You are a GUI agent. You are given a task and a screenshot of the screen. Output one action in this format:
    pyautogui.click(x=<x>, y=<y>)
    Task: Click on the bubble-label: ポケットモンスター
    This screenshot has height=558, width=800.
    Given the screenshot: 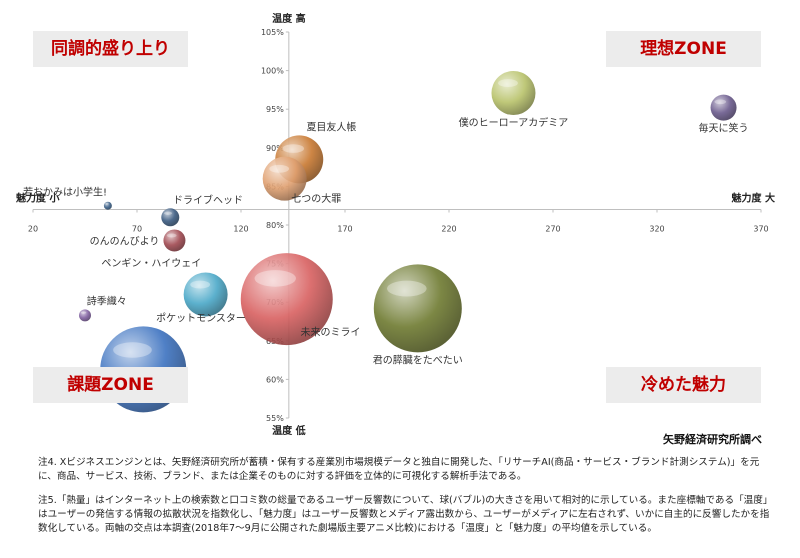 What is the action you would take?
    pyautogui.click(x=201, y=318)
    